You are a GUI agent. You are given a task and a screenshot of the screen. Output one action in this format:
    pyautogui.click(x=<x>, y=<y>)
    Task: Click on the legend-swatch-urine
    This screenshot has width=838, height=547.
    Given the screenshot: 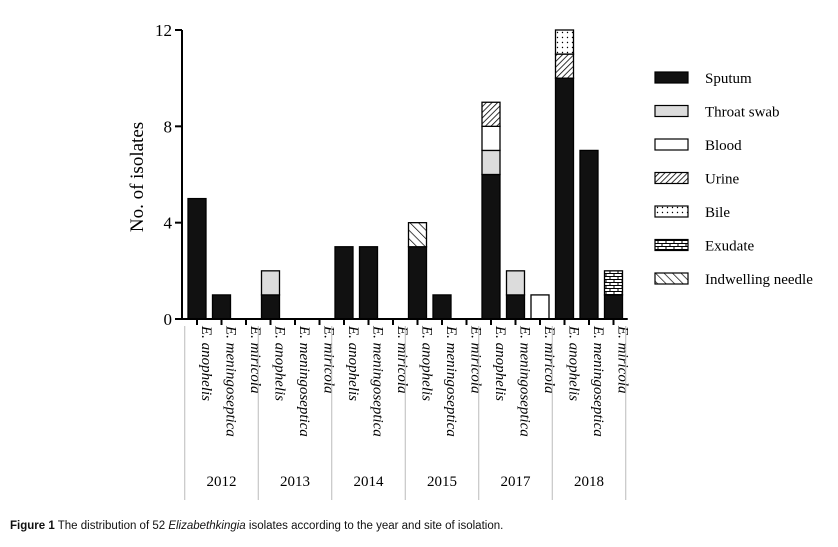 What is the action you would take?
    pyautogui.click(x=671, y=178)
    